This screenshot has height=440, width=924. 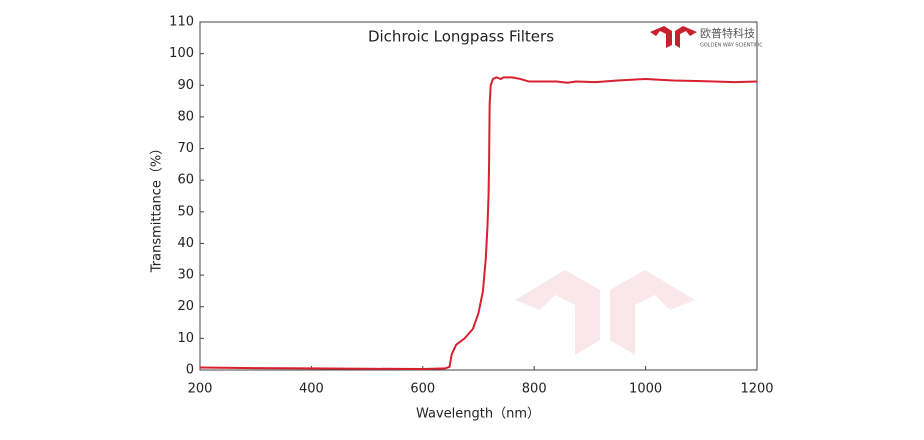 I want to click on y-tick-label: 60, so click(x=185, y=180).